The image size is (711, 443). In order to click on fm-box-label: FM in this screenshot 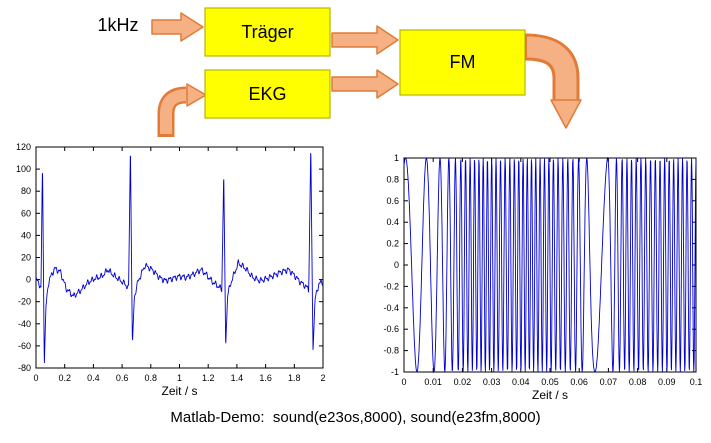, I will do `click(463, 62)`.